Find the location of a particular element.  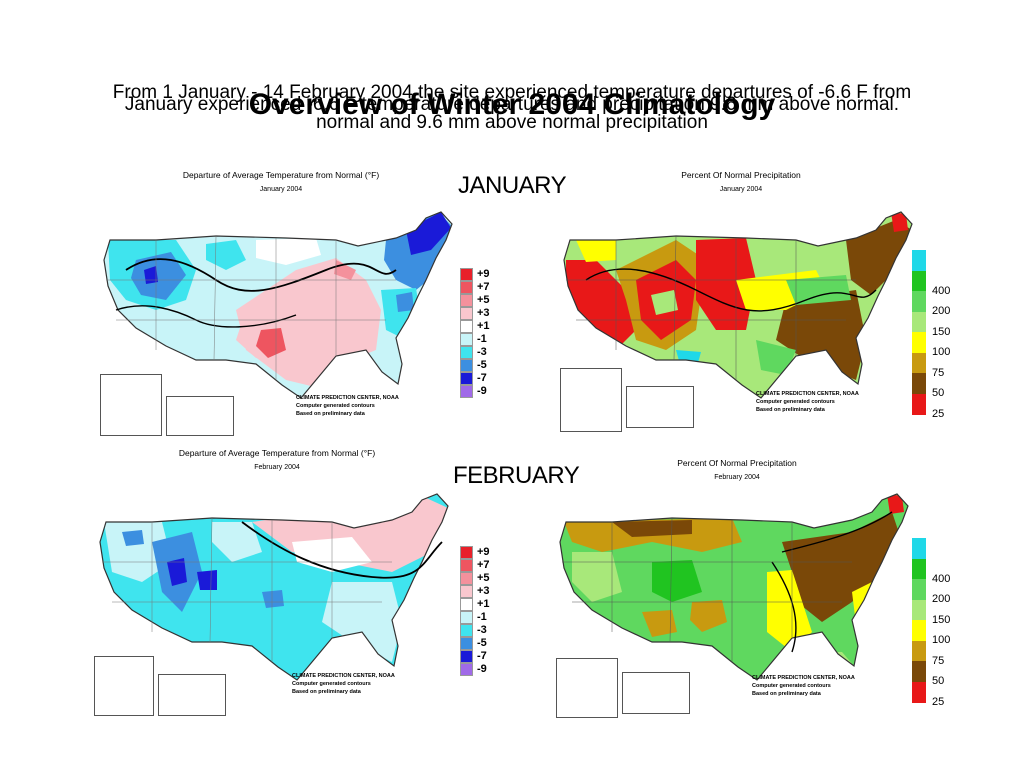

legend-label: 400 is located at coordinates (941, 290).